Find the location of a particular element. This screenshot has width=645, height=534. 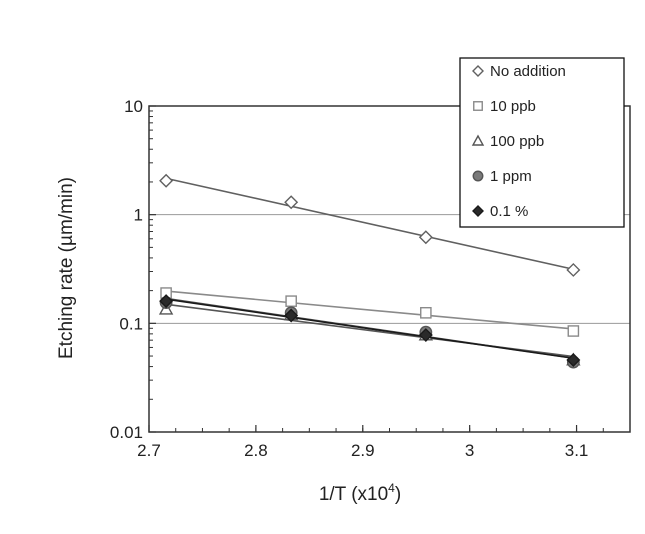

x-axis-title: 1/T (x104) is located at coordinates (360, 493).